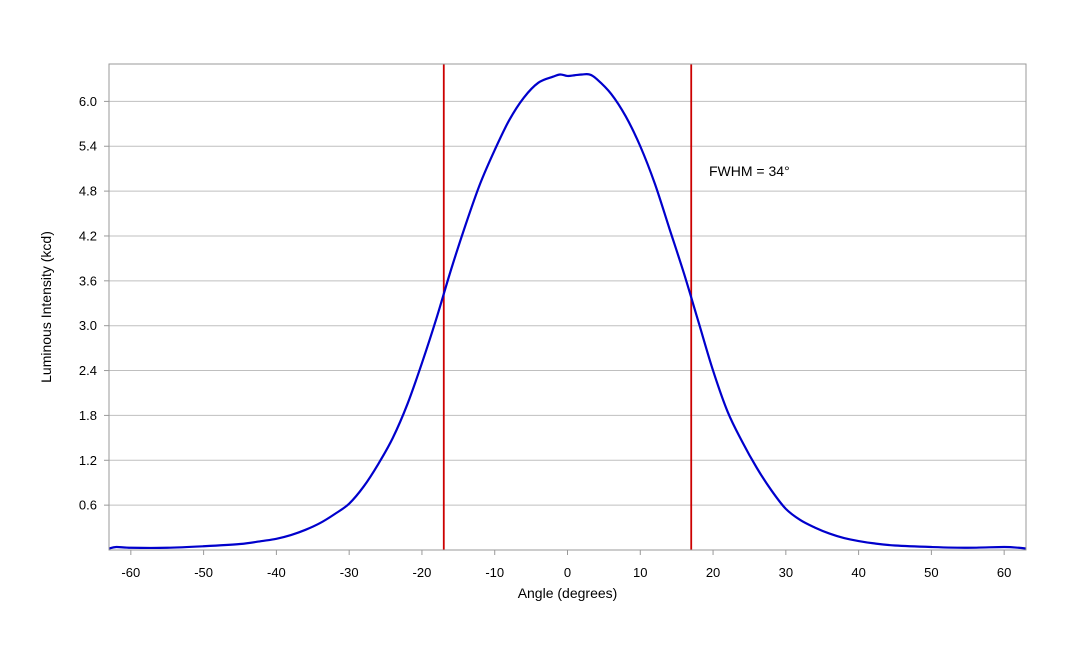 This screenshot has width=1080, height=648. I want to click on y-tick-label: 1.2, so click(88, 460).